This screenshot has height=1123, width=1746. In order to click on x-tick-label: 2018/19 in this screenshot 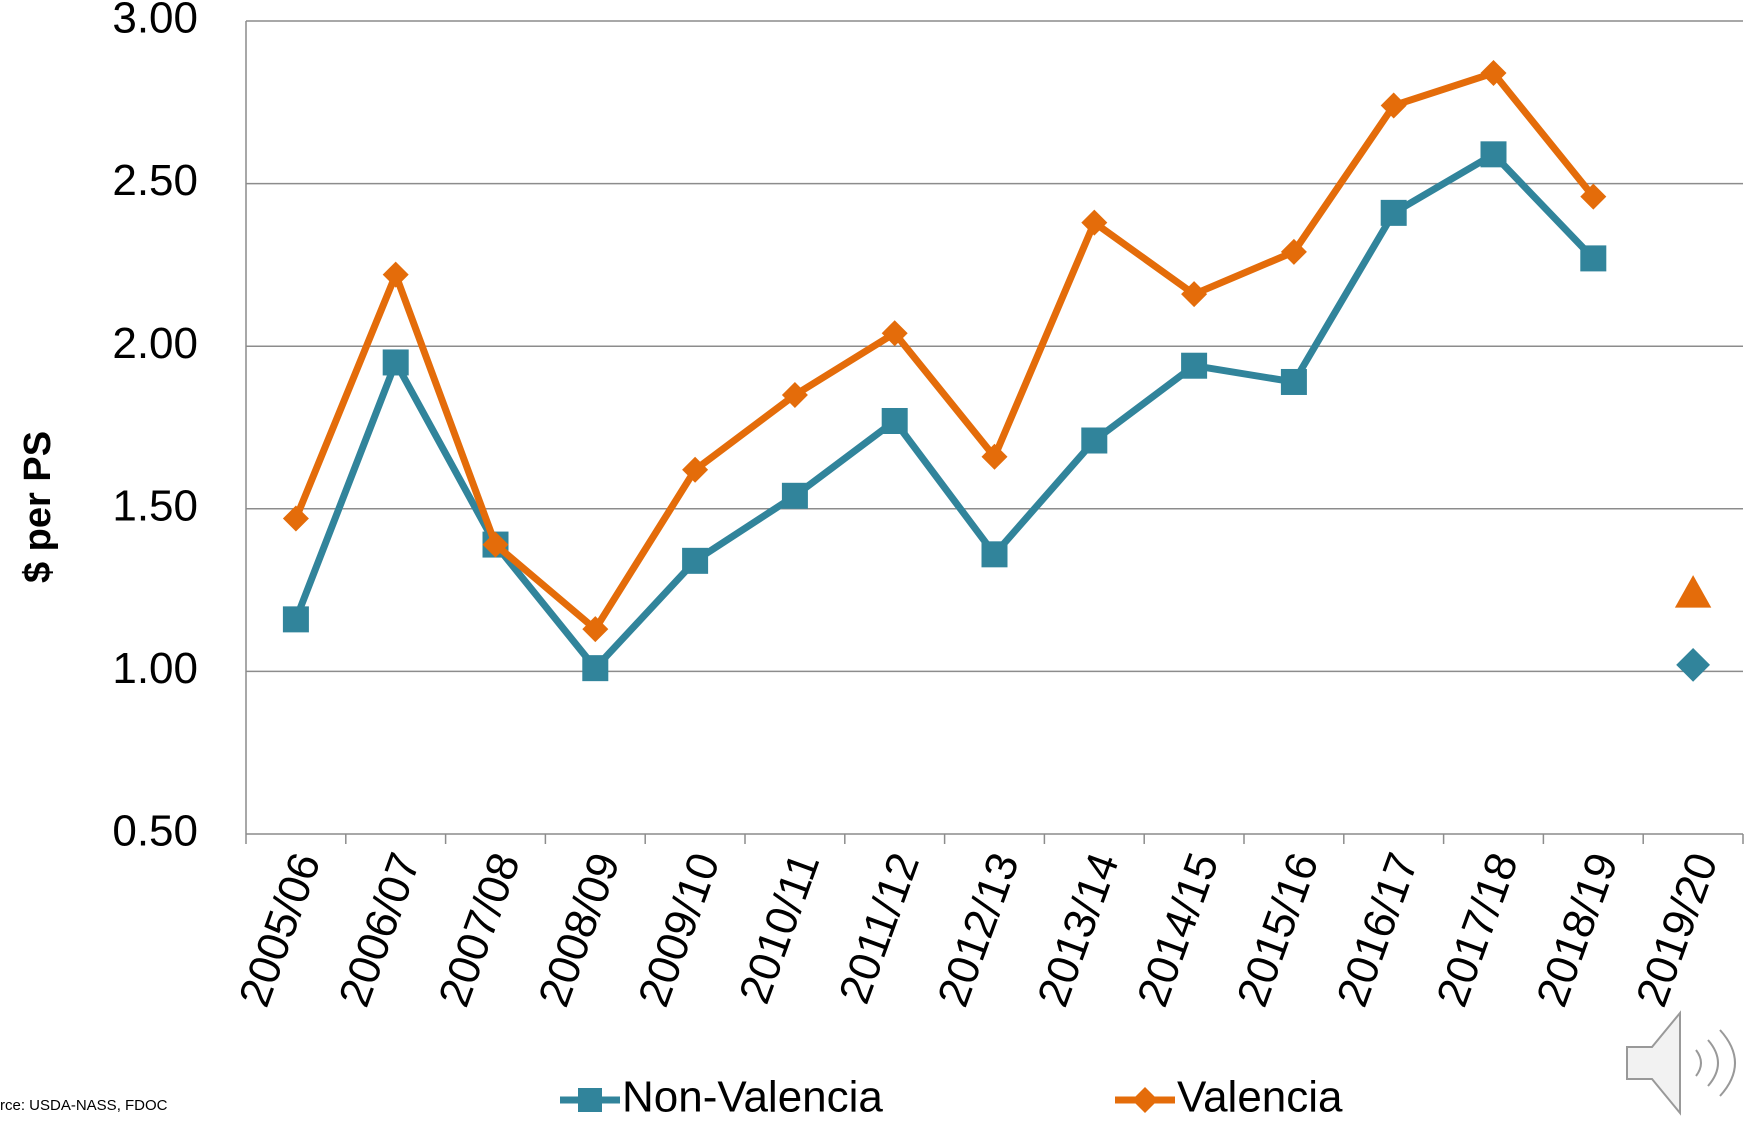, I will do `click(1577, 930)`.